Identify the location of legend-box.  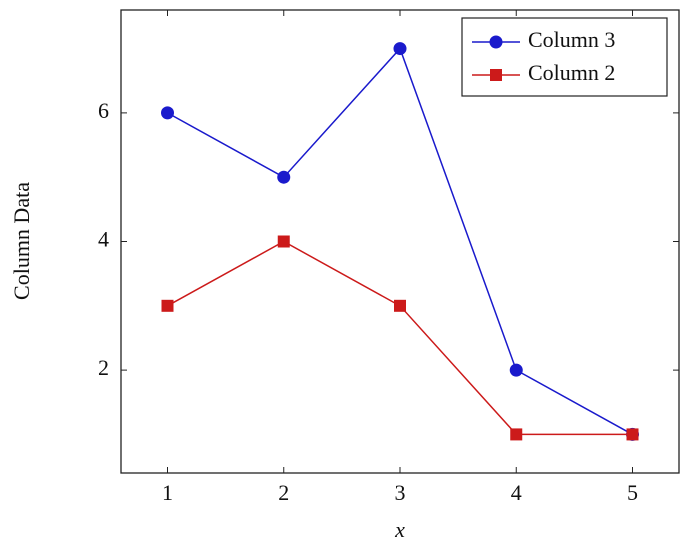
(564, 57).